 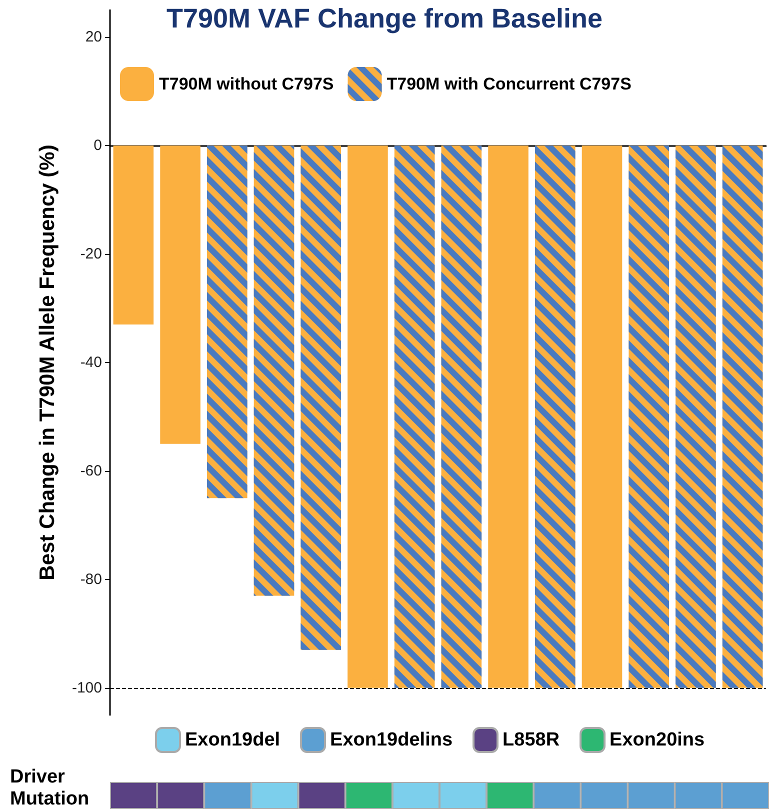 I want to click on chart-title: T790M VAF Change from Baseline, so click(x=384, y=19).